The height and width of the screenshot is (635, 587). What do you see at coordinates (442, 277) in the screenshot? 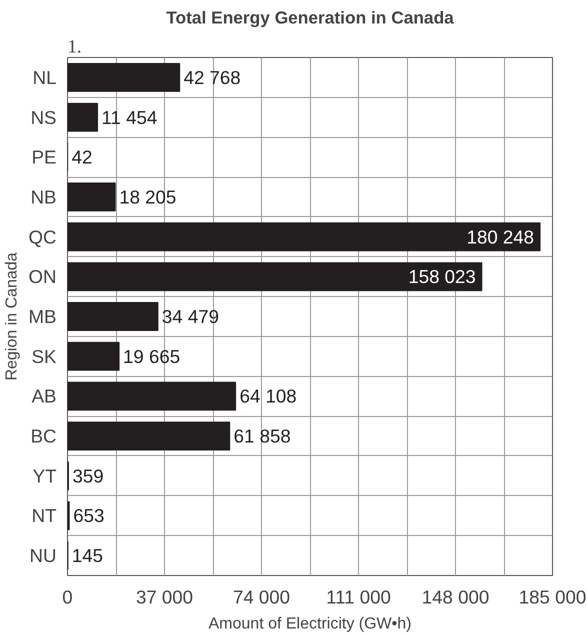
I see `data-label: 158 023` at bounding box center [442, 277].